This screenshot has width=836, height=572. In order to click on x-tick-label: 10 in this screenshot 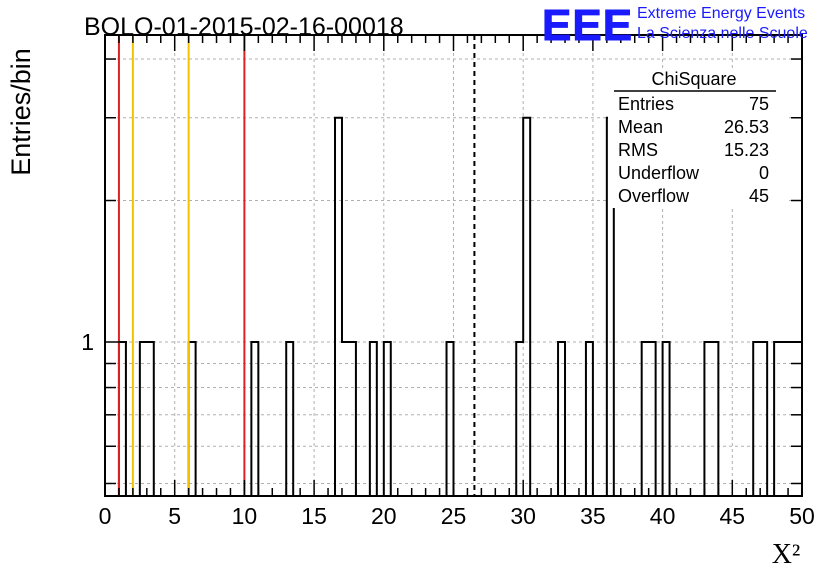, I will do `click(245, 516)`.